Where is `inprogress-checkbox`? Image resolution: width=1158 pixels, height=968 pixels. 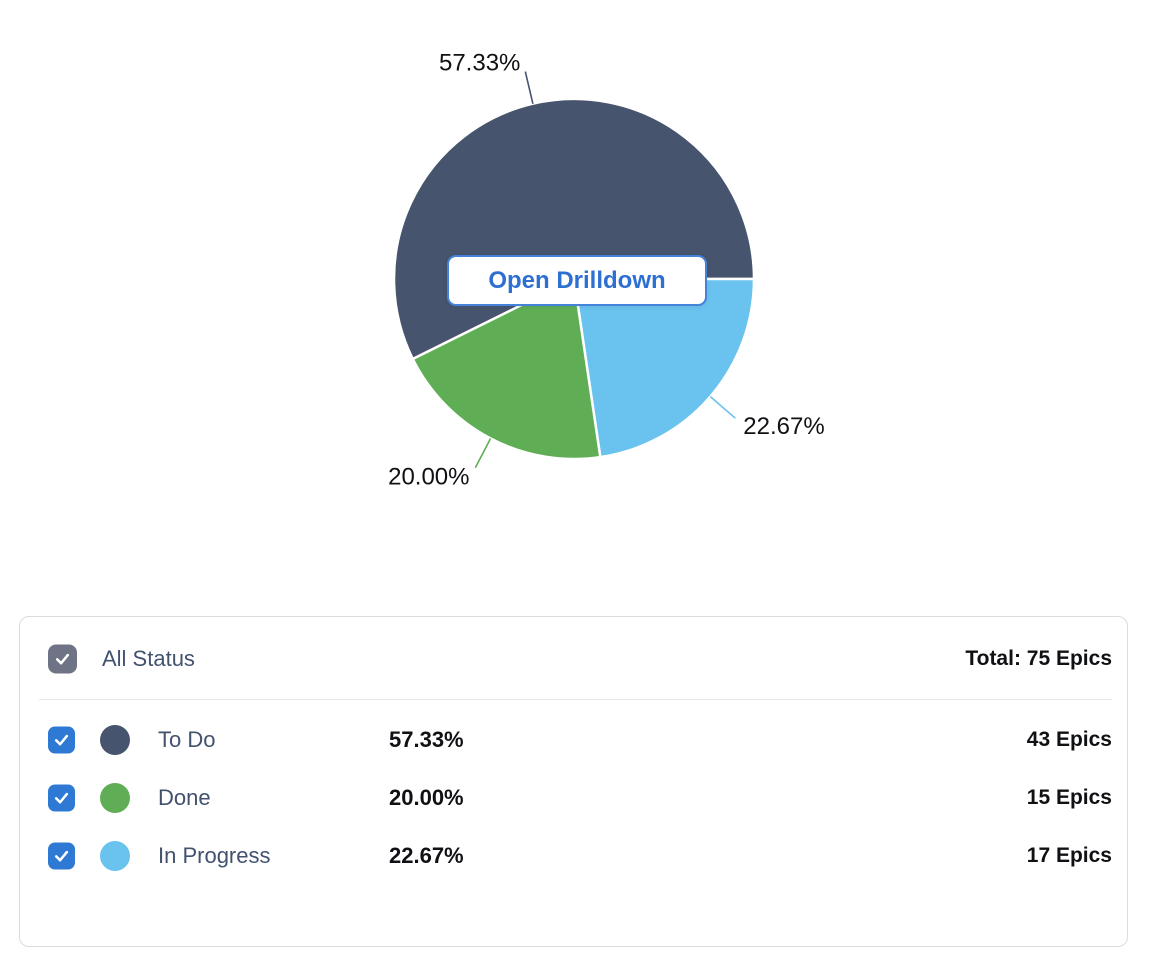
inprogress-checkbox is located at coordinates (61, 856).